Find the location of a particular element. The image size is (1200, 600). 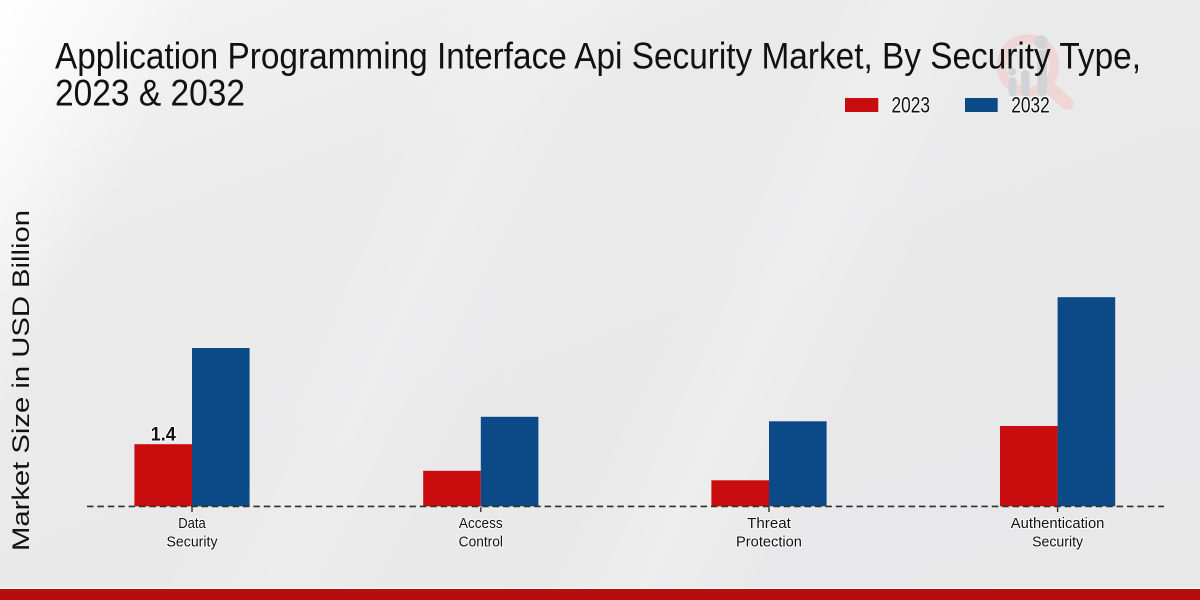

svg-text: 2032 is located at coordinates (1030, 105).